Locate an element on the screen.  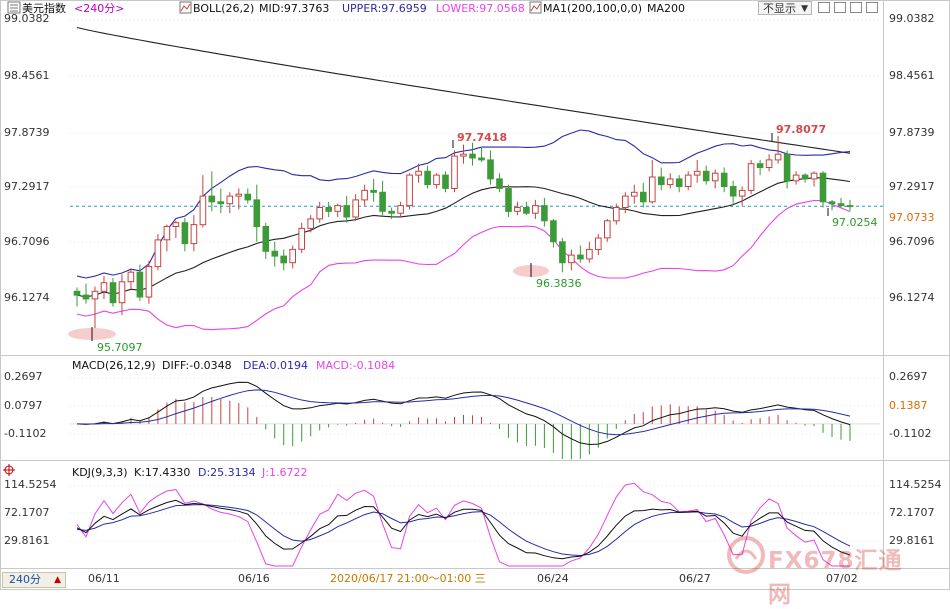
macd-diff-value: DIFF:-0.0348 is located at coordinates (197, 365).